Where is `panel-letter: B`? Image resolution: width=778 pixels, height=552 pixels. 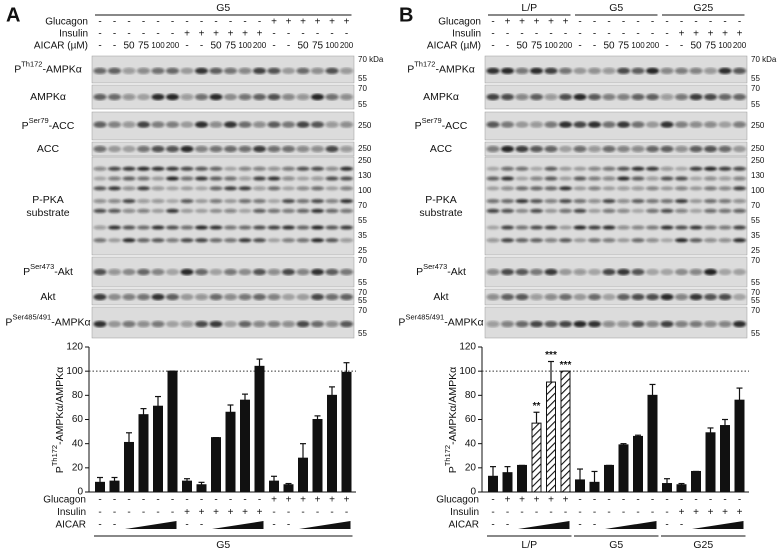 panel-letter: B is located at coordinates (406, 15).